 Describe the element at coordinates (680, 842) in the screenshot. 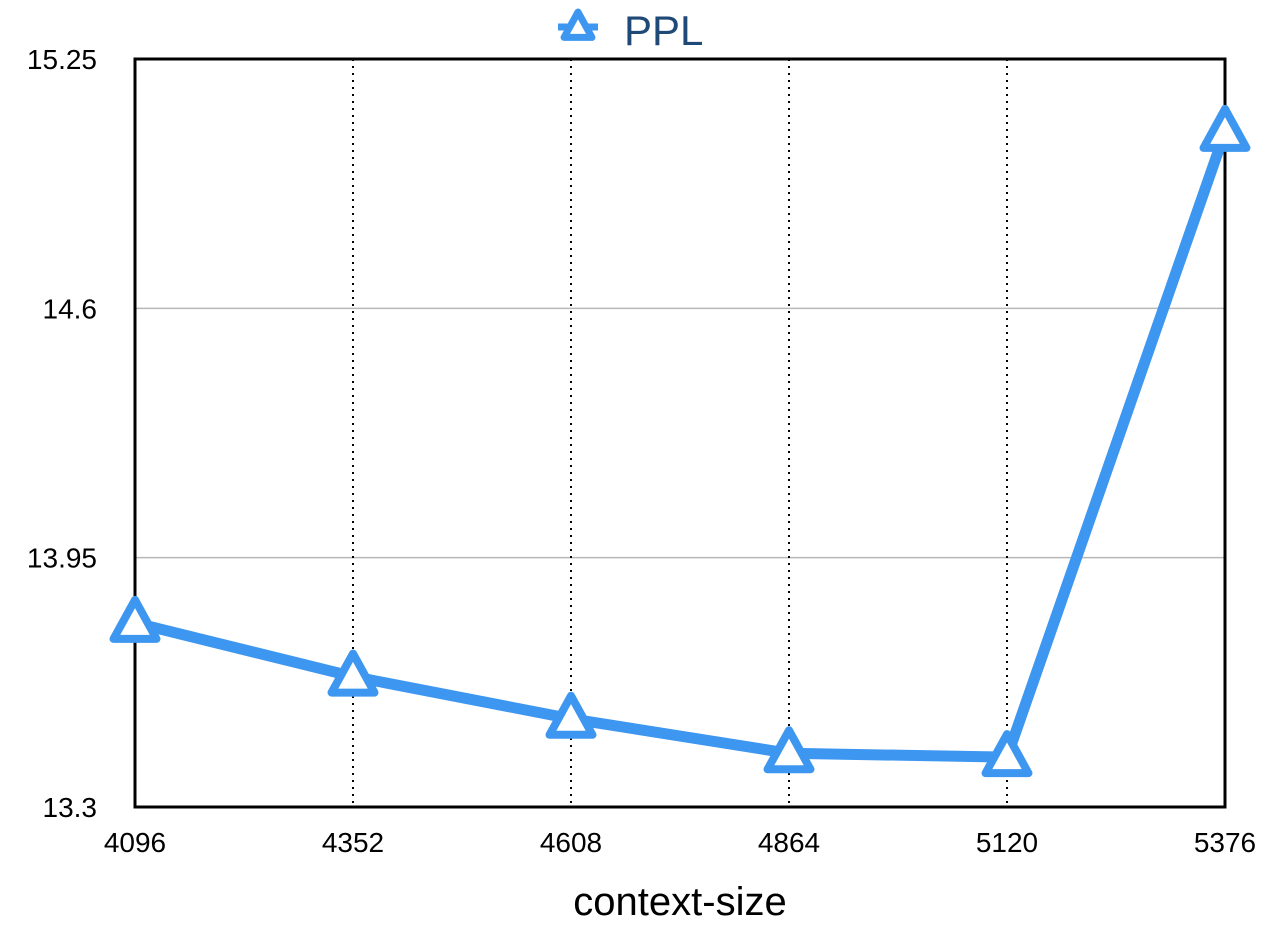

I see `x-axis-ticks: 4096 4352 4608 4864 5120 5376` at that location.